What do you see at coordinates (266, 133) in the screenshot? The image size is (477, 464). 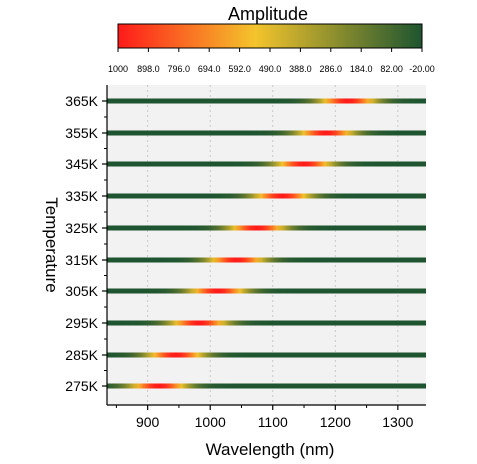 I see `heatmap-row-355K` at bounding box center [266, 133].